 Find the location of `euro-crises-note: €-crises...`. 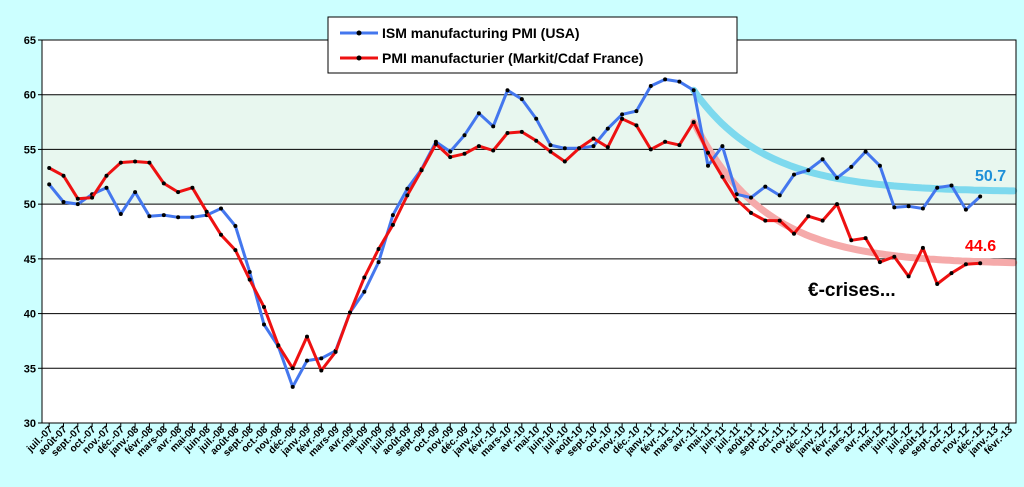

euro-crises-note: €-crises... is located at coordinates (852, 290).